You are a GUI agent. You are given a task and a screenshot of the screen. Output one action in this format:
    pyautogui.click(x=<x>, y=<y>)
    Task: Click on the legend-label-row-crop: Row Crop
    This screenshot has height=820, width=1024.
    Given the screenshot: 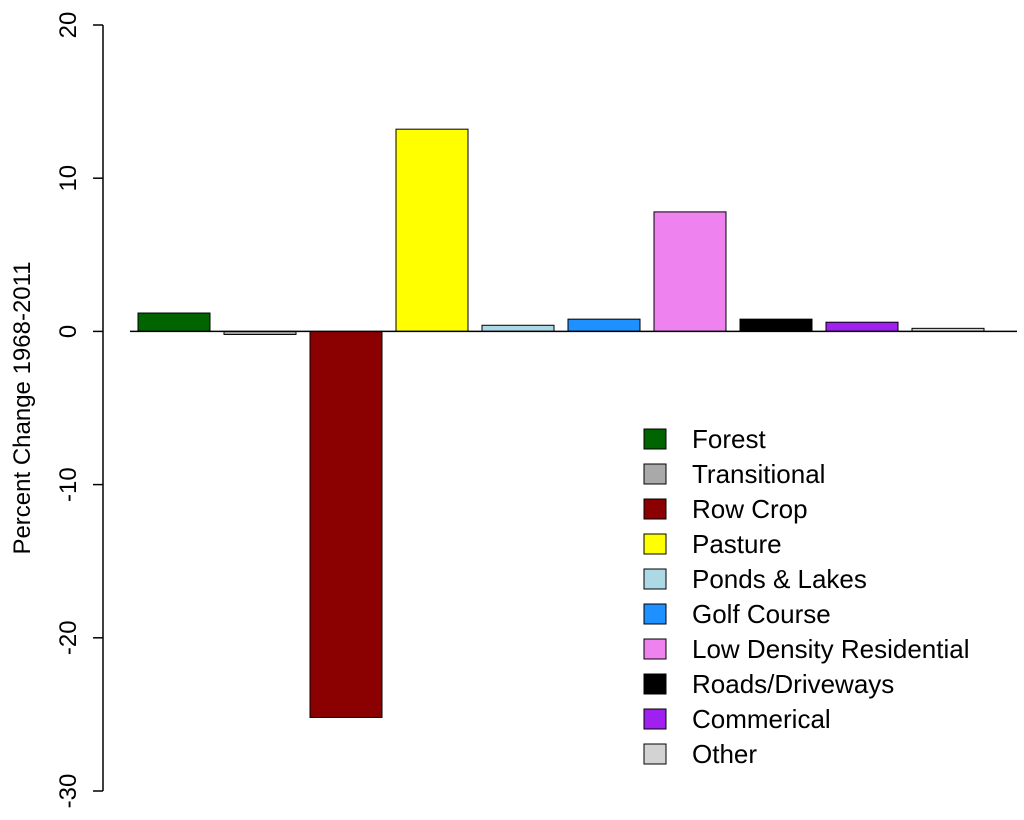 What is the action you would take?
    pyautogui.click(x=750, y=509)
    